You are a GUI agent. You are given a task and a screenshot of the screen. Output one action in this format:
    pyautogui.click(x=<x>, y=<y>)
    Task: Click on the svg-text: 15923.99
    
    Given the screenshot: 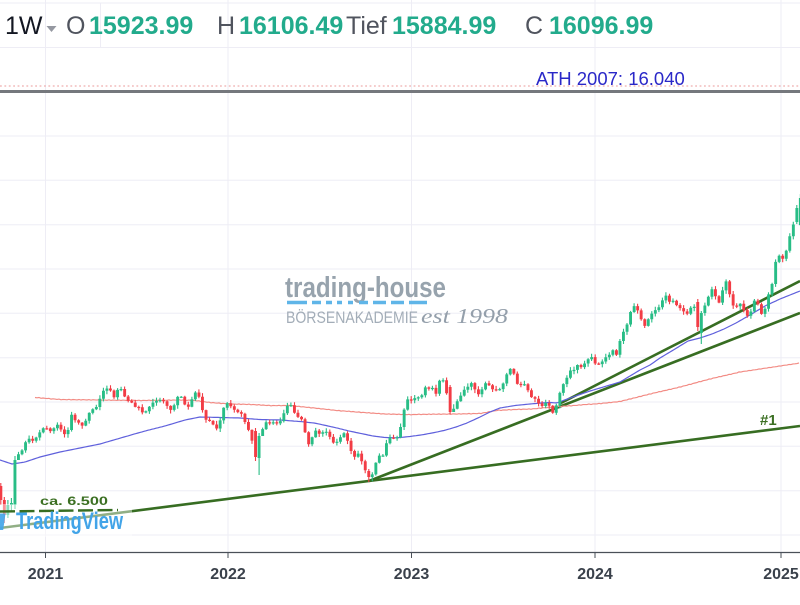 What is the action you would take?
    pyautogui.click(x=141, y=26)
    